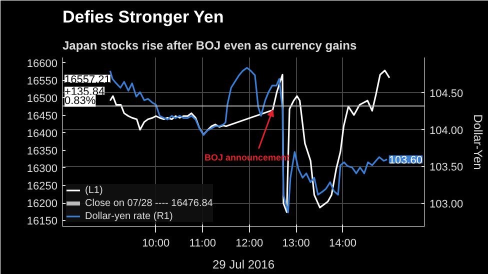  Describe the element at coordinates (42, 116) in the screenshot. I see `y-tick-label: 16450` at that location.